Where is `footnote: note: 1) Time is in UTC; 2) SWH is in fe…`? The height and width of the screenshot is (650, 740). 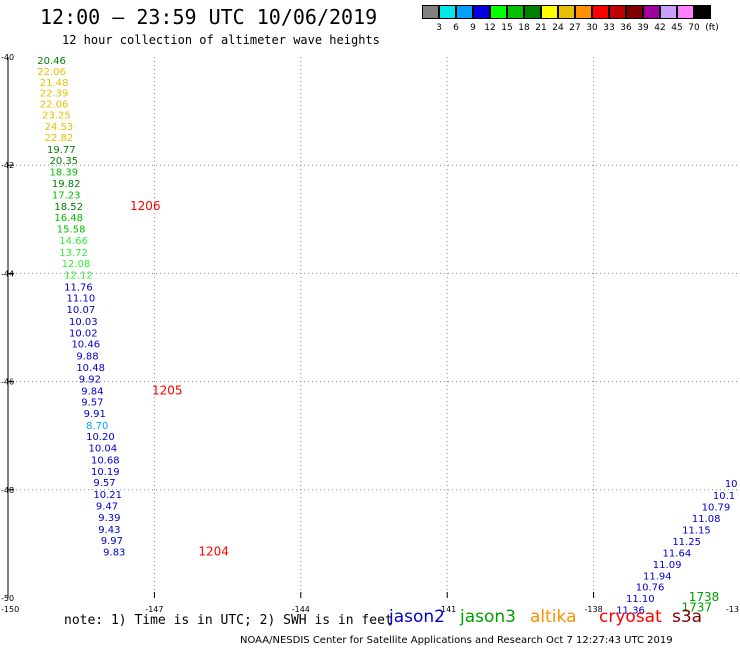 footnote: note: 1) Time is in UTC; 2) SWH is in fe… is located at coordinates (228, 620).